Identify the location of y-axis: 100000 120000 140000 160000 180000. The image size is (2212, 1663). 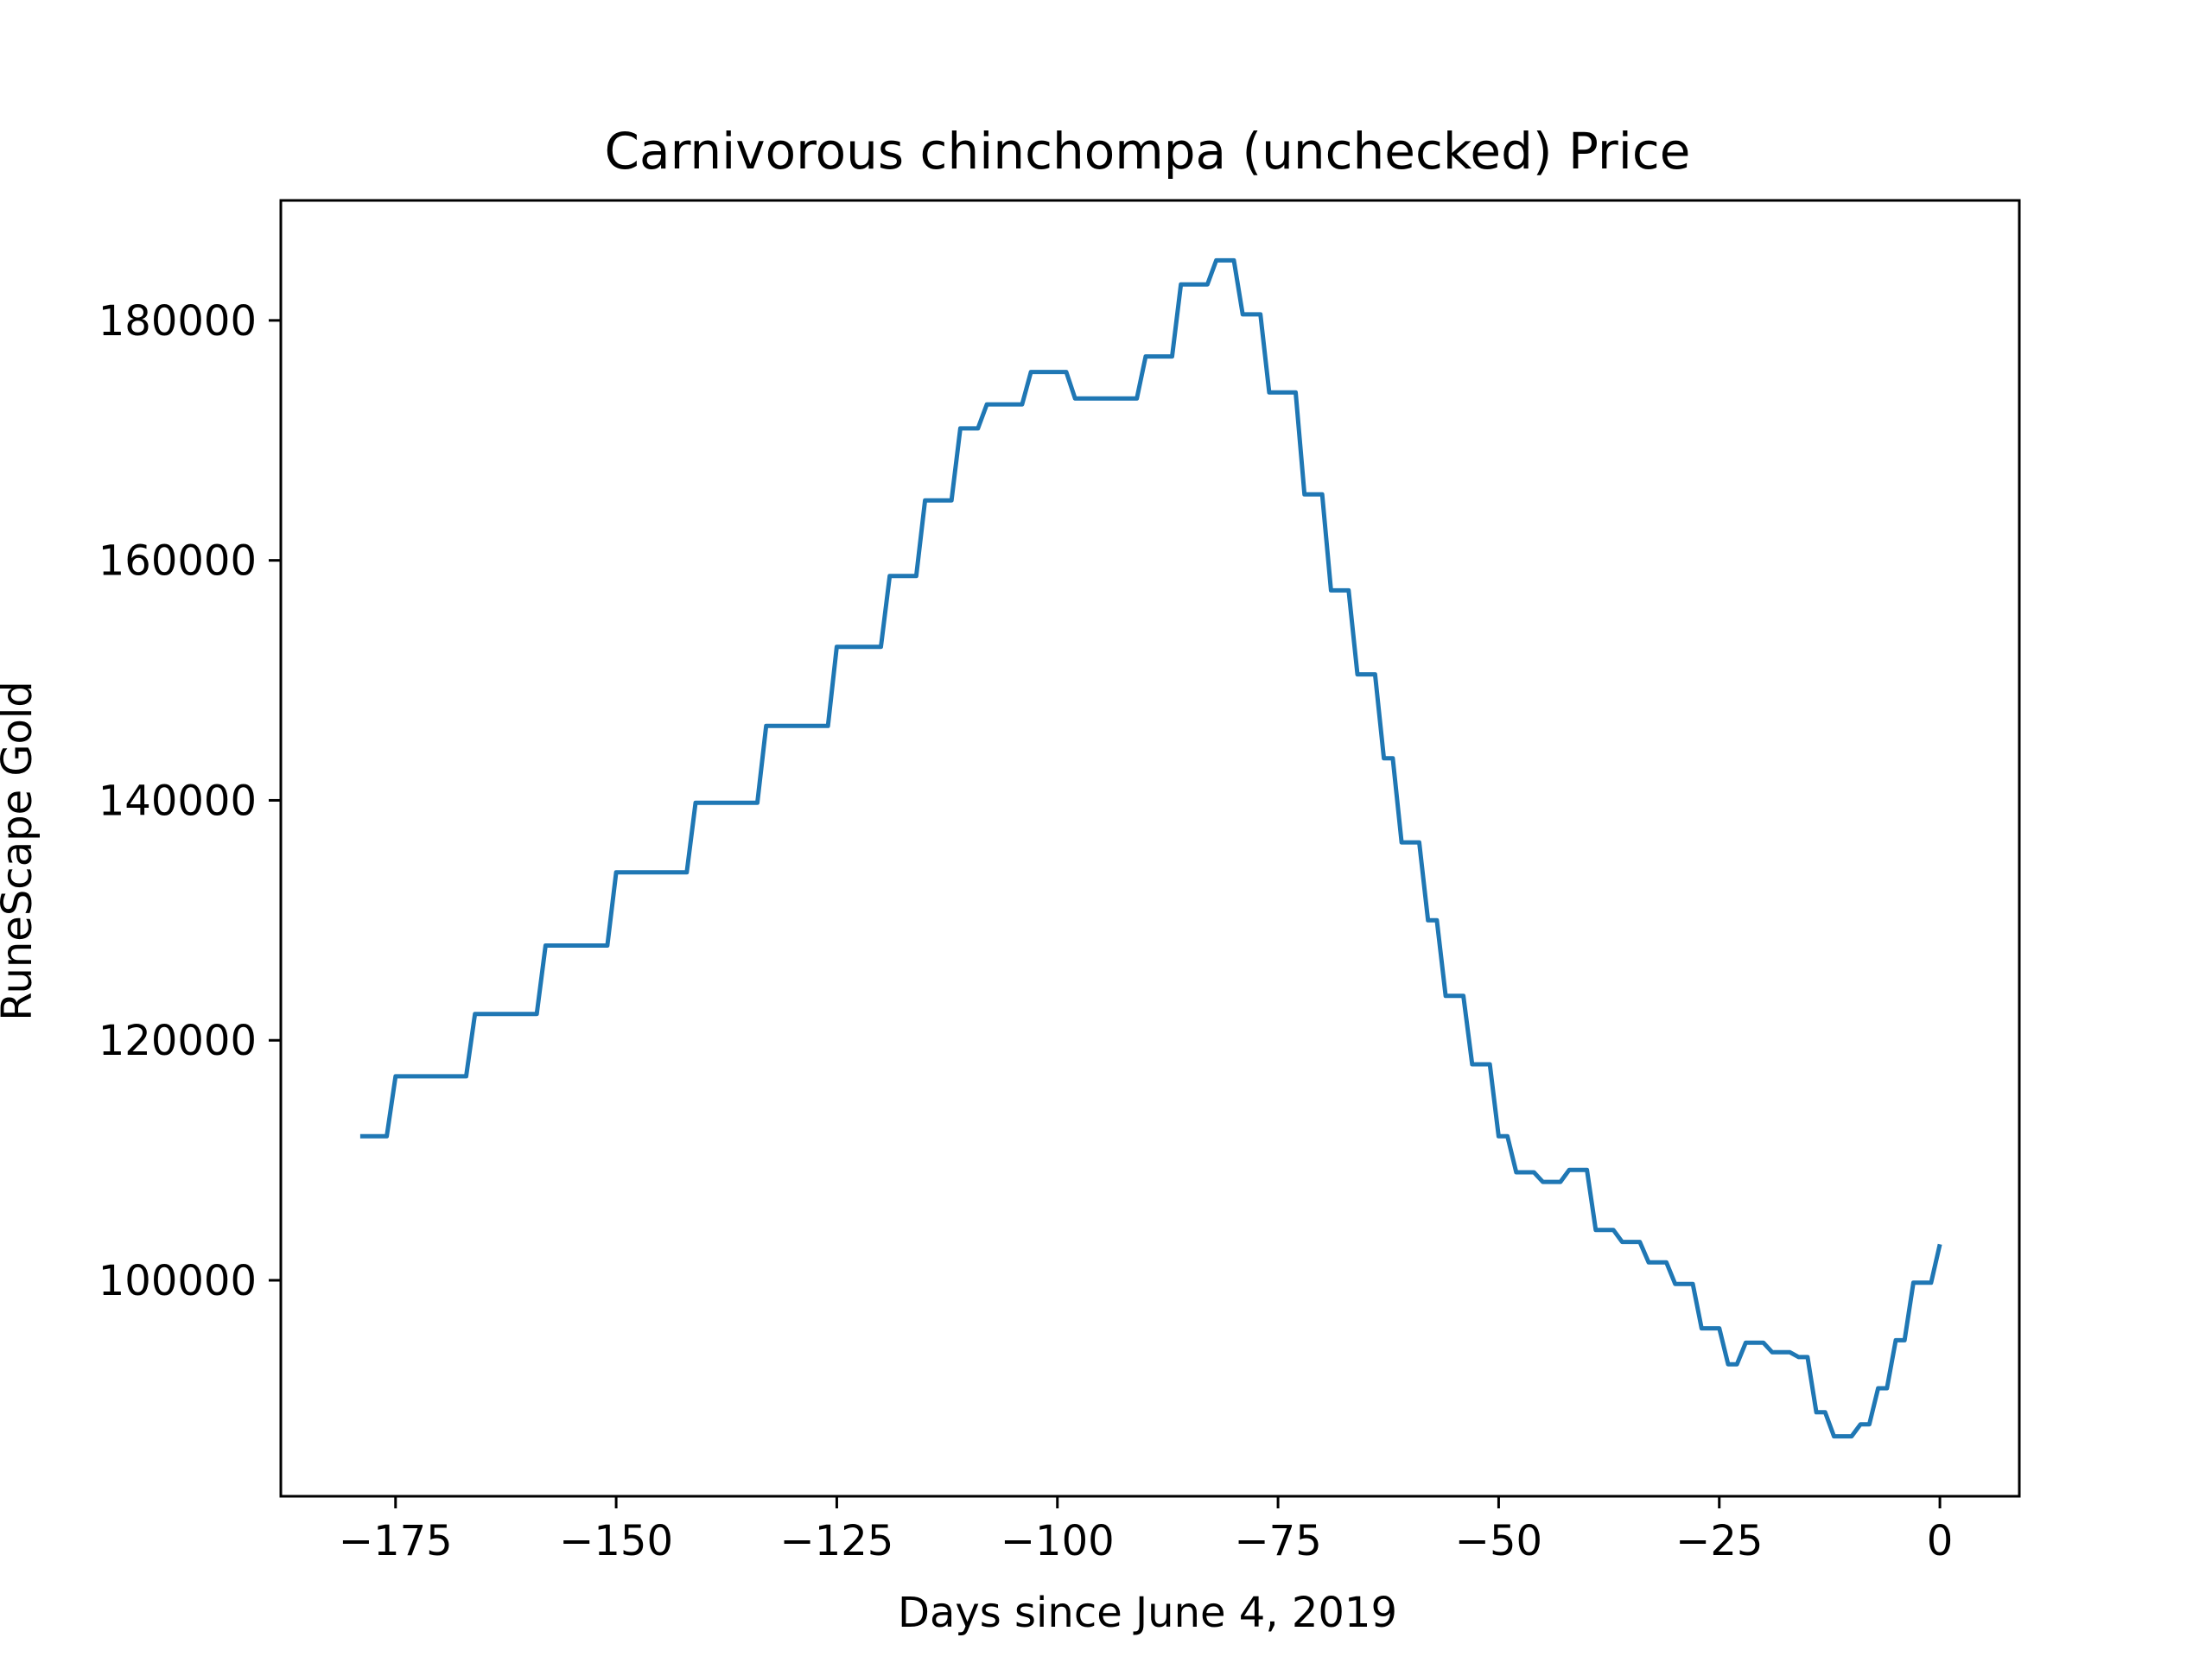
(190, 801).